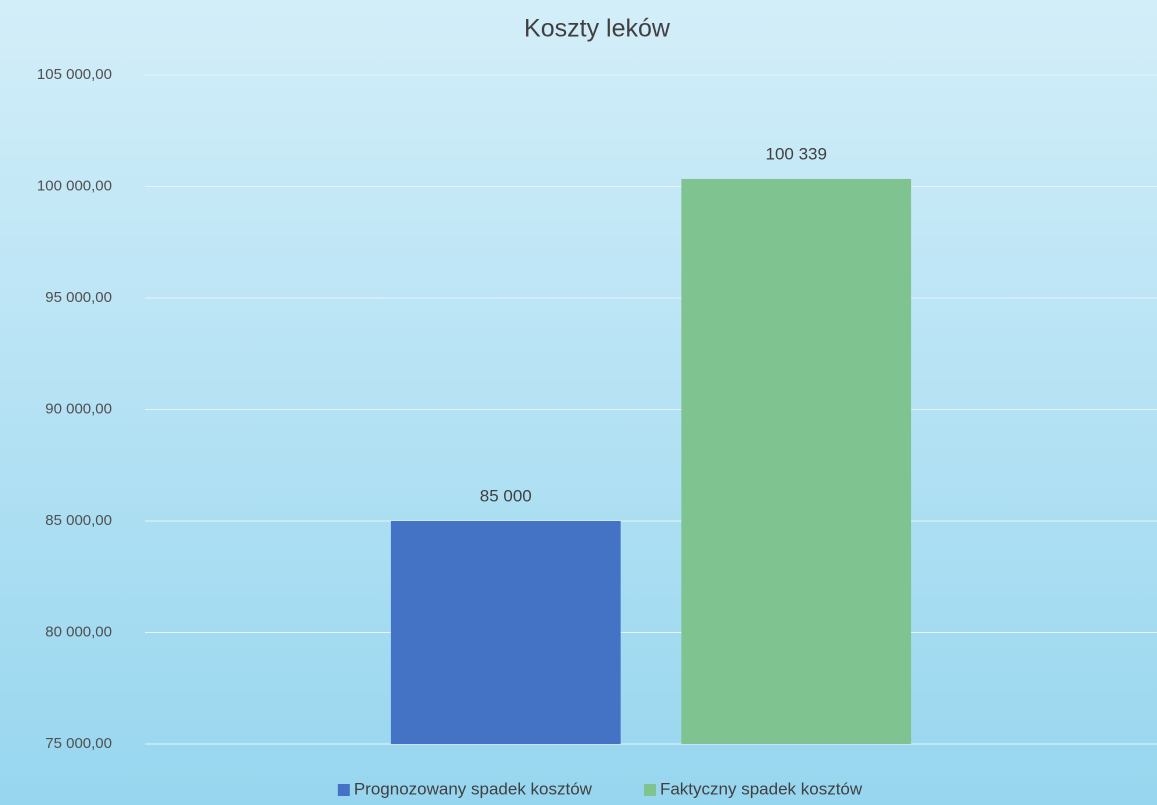 Image resolution: width=1157 pixels, height=805 pixels. I want to click on y-tick-label: 90 000,00, so click(78, 408).